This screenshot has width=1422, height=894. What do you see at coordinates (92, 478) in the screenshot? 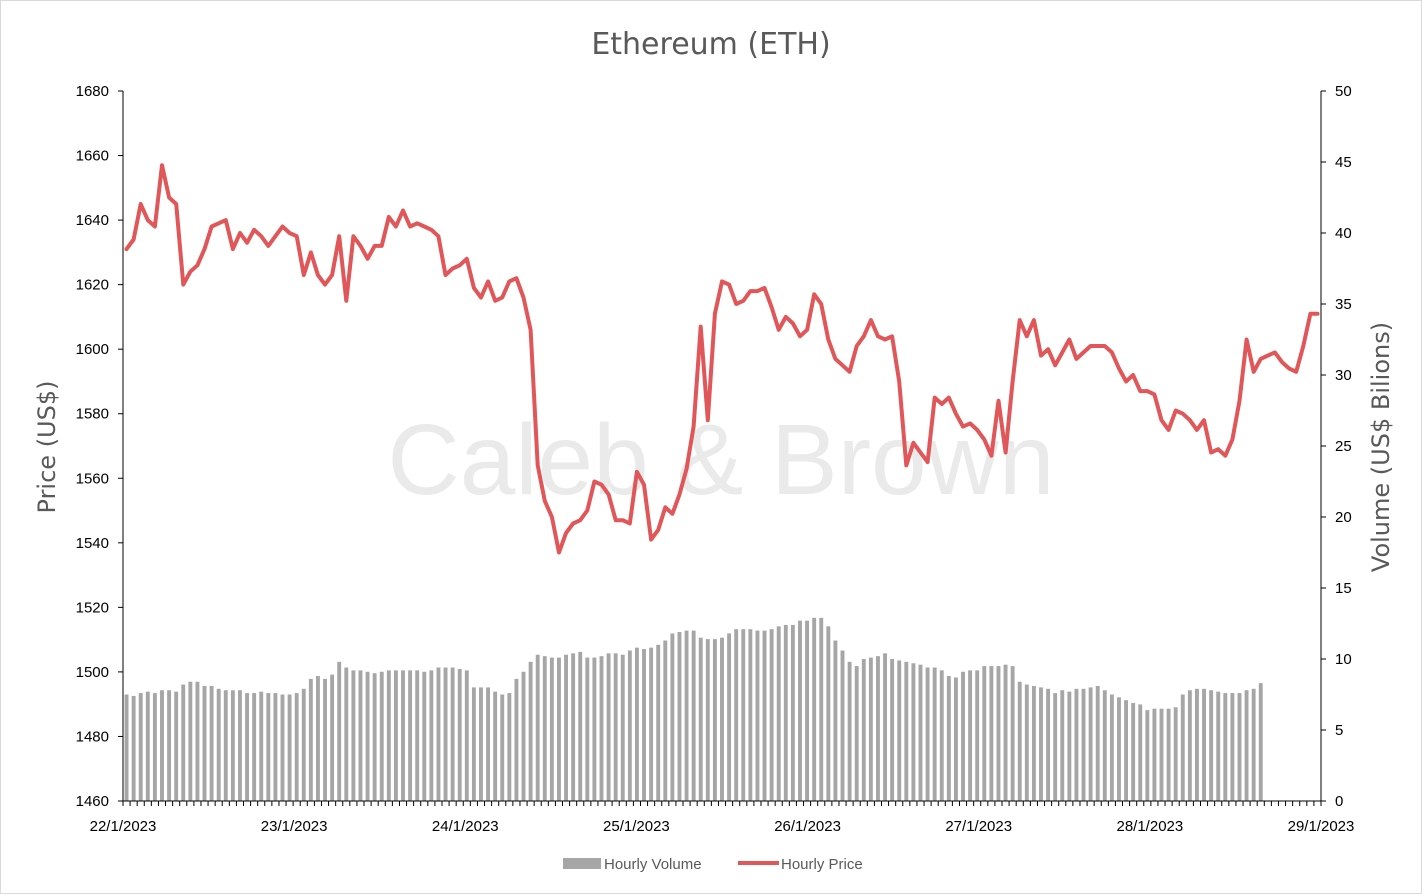
I see `y-tick-label: 1560` at bounding box center [92, 478].